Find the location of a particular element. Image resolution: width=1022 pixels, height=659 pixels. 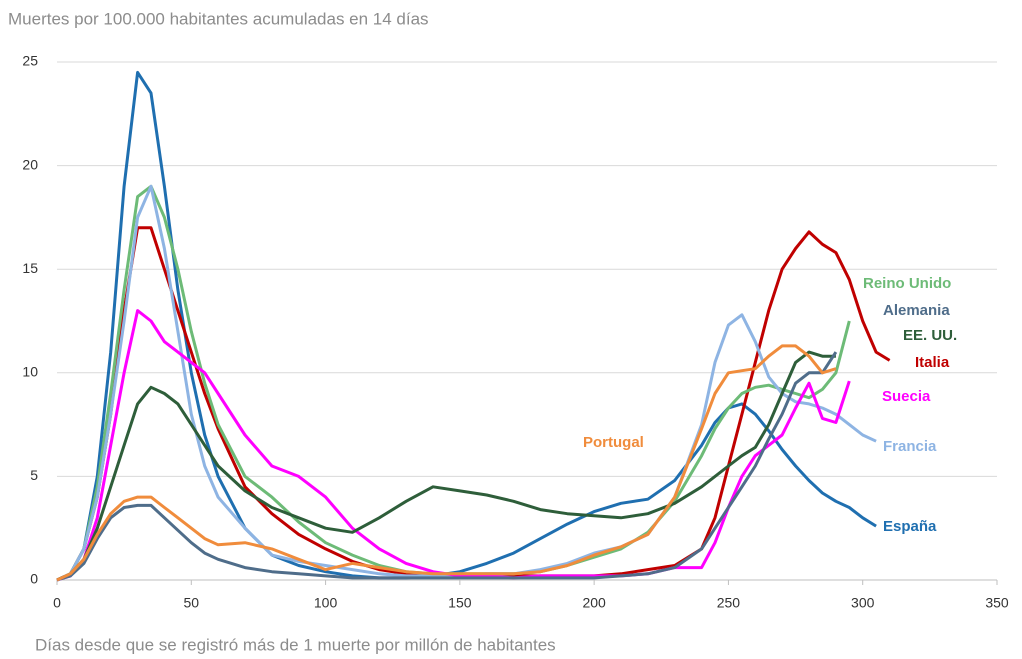

x-tick-label: 300 is located at coordinates (863, 603).